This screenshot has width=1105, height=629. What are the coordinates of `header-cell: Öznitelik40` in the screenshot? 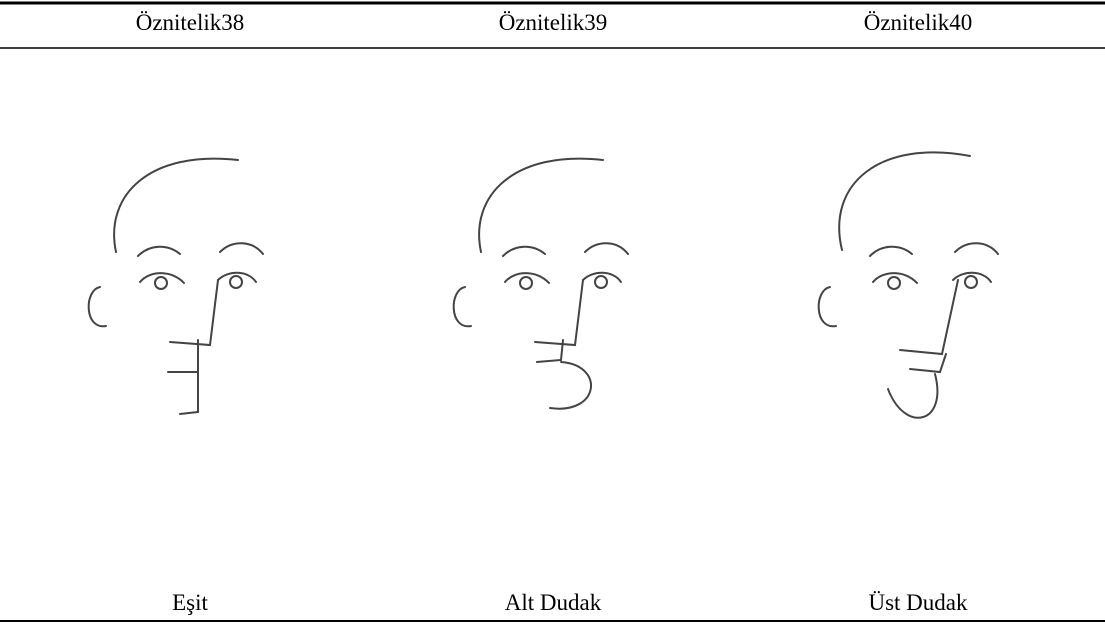 It's located at (918, 22).